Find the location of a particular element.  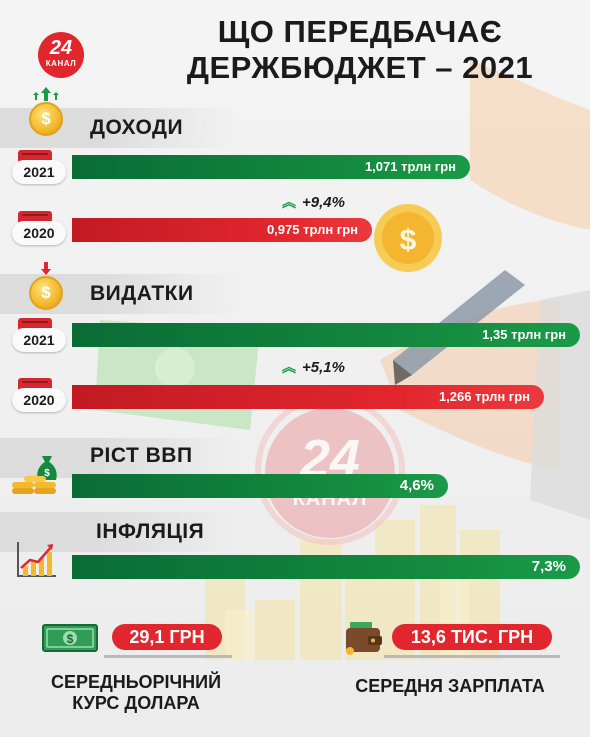

expenses-label: ВИДАТКИ is located at coordinates (142, 293).